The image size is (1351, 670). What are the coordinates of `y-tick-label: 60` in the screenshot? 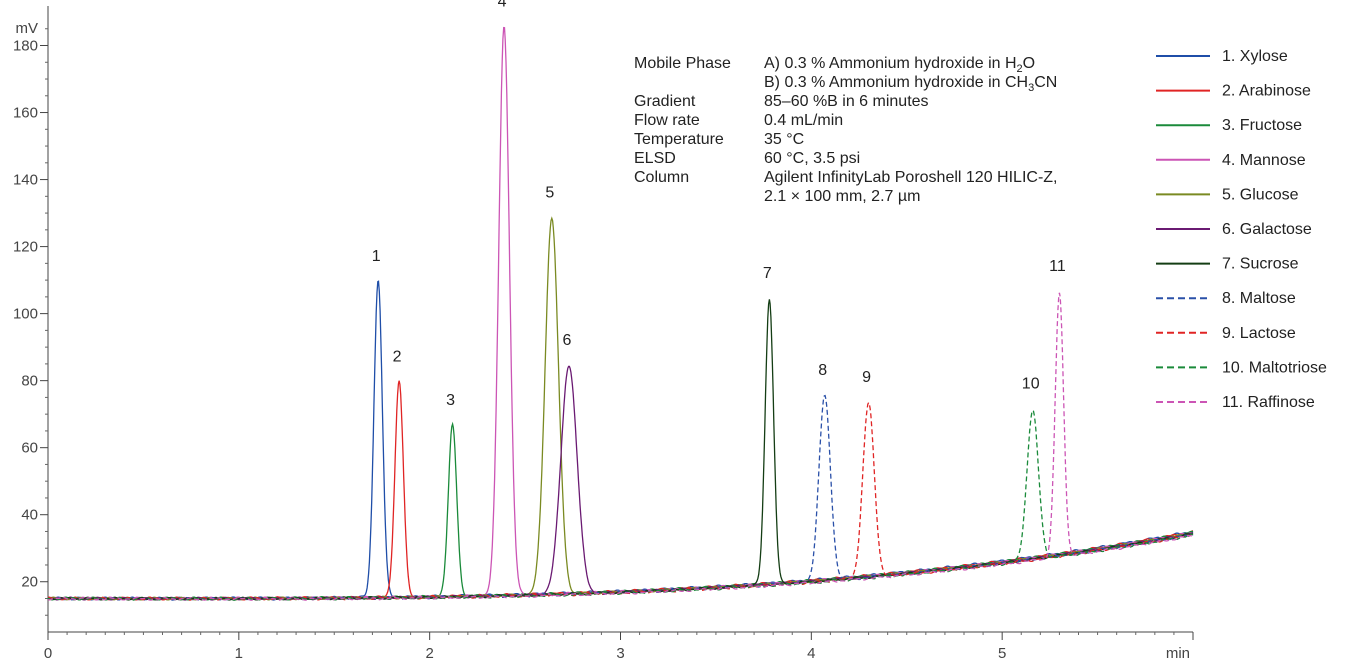 It's located at (29, 448).